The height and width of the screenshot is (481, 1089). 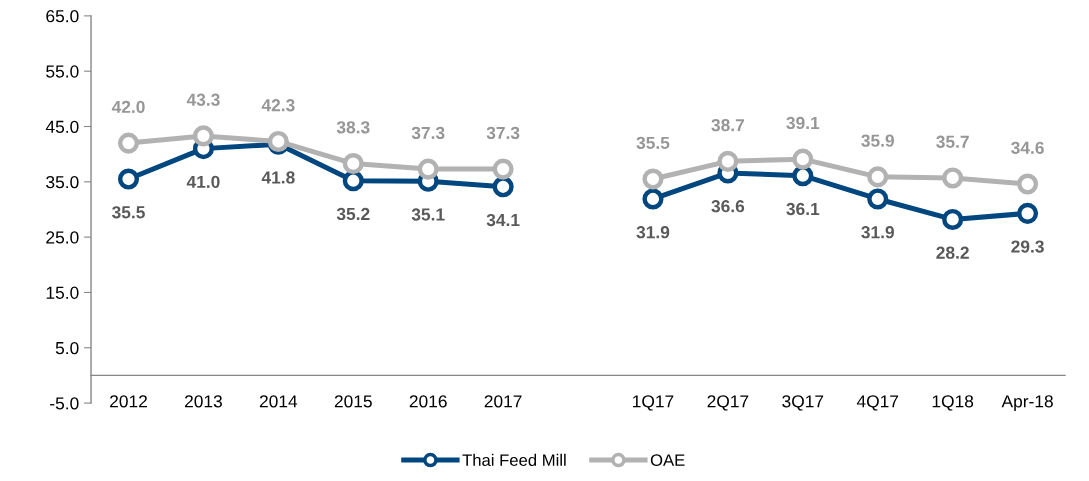 What do you see at coordinates (62, 182) in the screenshot?
I see `y-tick-label: 35.0` at bounding box center [62, 182].